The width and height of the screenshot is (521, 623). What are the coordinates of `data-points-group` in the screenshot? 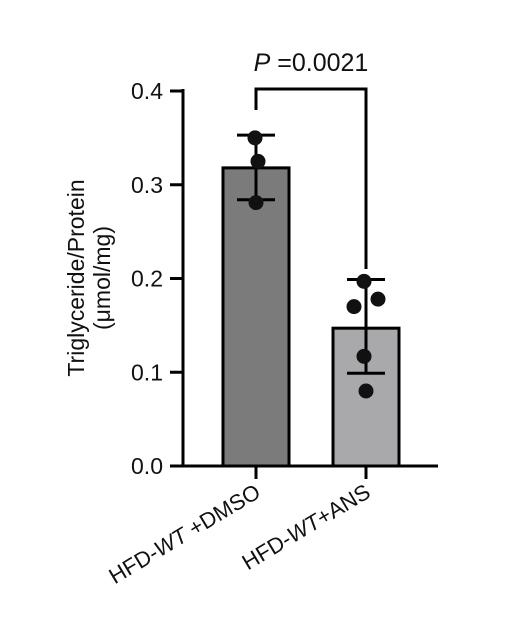 It's located at (316, 264).